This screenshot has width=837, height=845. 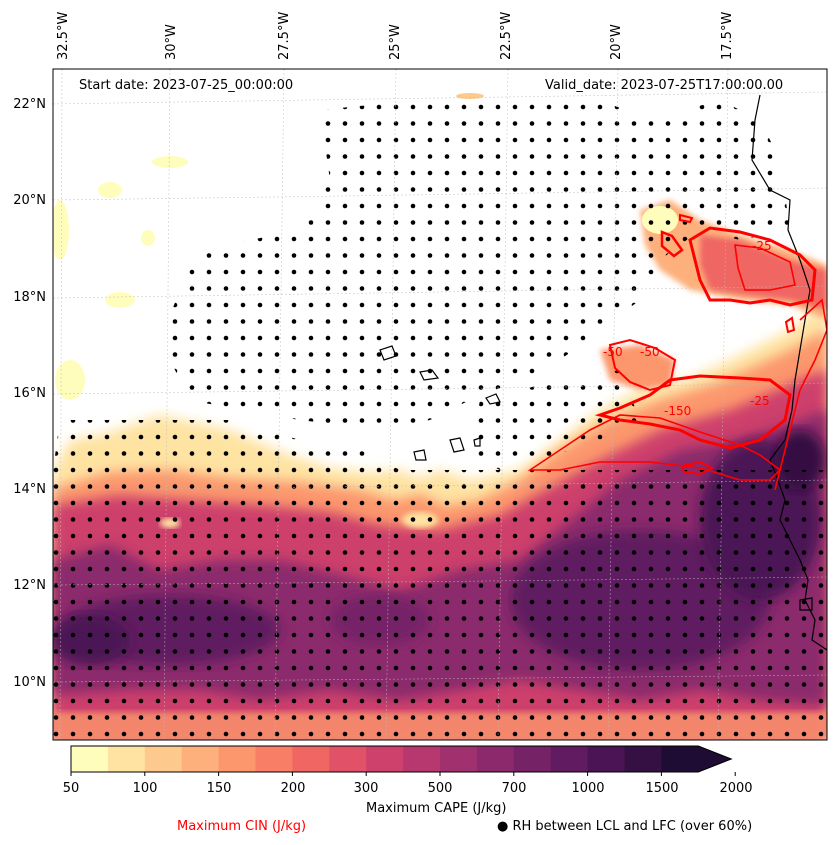 What do you see at coordinates (29, 489) in the screenshot?
I see `lat-label: 14°N` at bounding box center [29, 489].